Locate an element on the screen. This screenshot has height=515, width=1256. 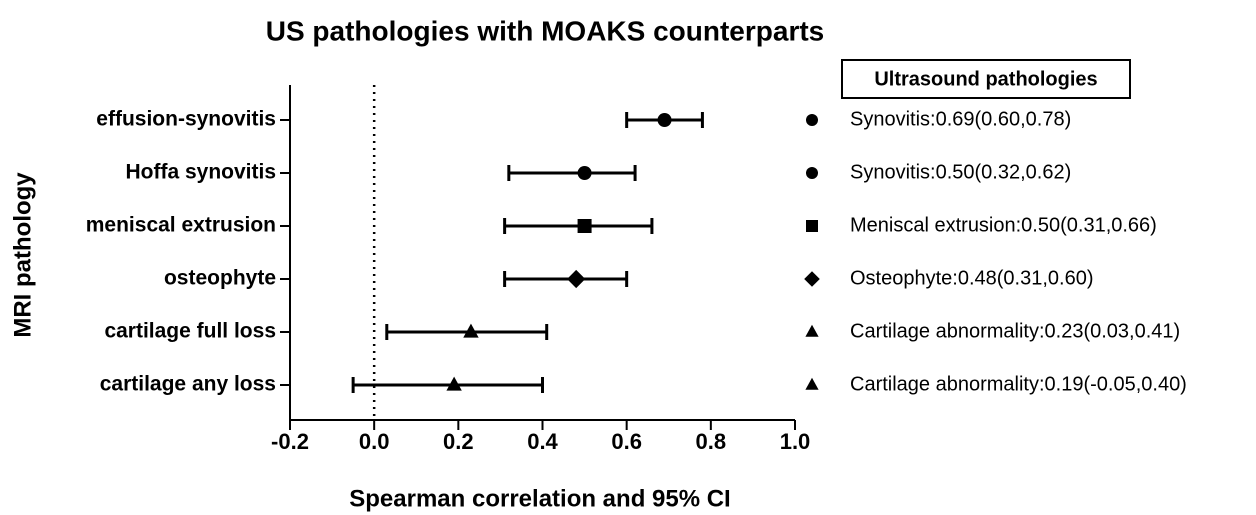
x-tick-label: 0.6 is located at coordinates (626, 441).